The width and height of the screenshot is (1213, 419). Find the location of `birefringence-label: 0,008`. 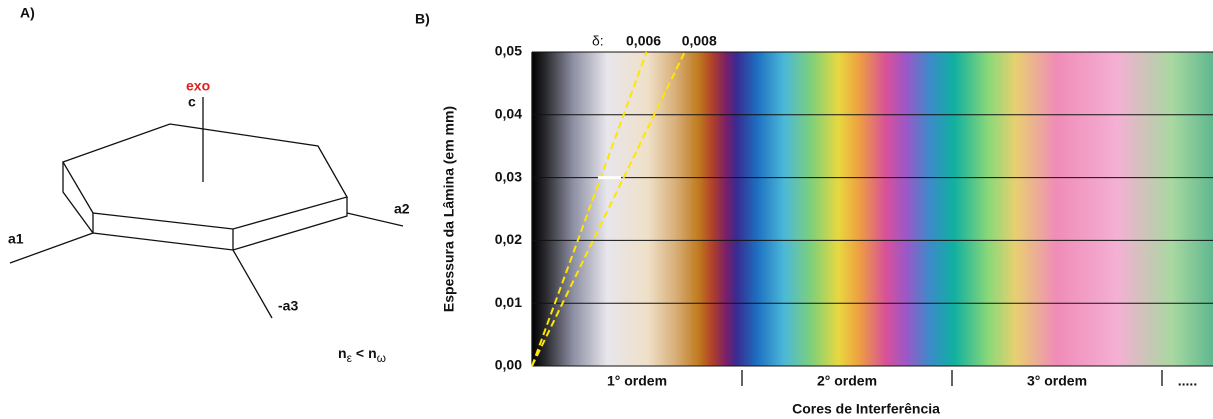

birefringence-label: 0,008 is located at coordinates (699, 41).